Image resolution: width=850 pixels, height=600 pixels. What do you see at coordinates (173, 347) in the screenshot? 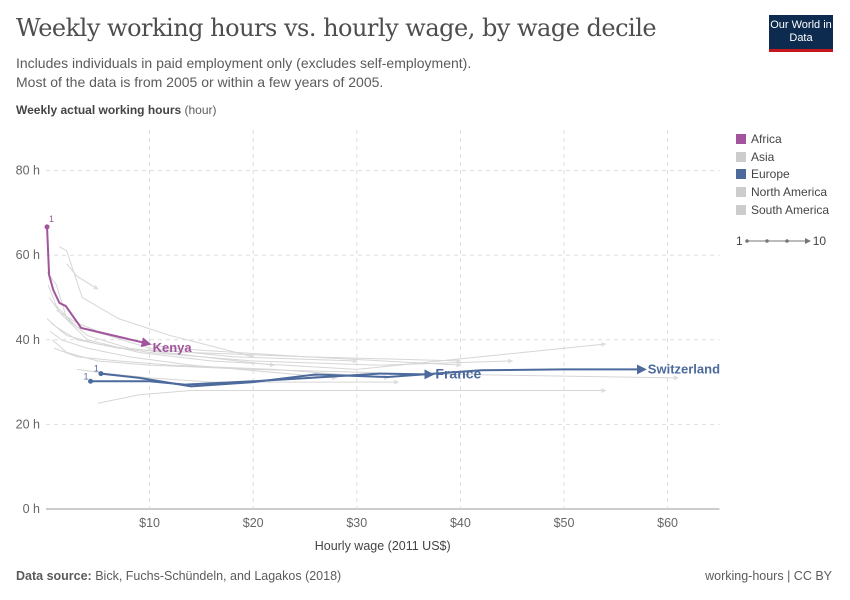
I see `series-label: Kenya` at bounding box center [173, 347].